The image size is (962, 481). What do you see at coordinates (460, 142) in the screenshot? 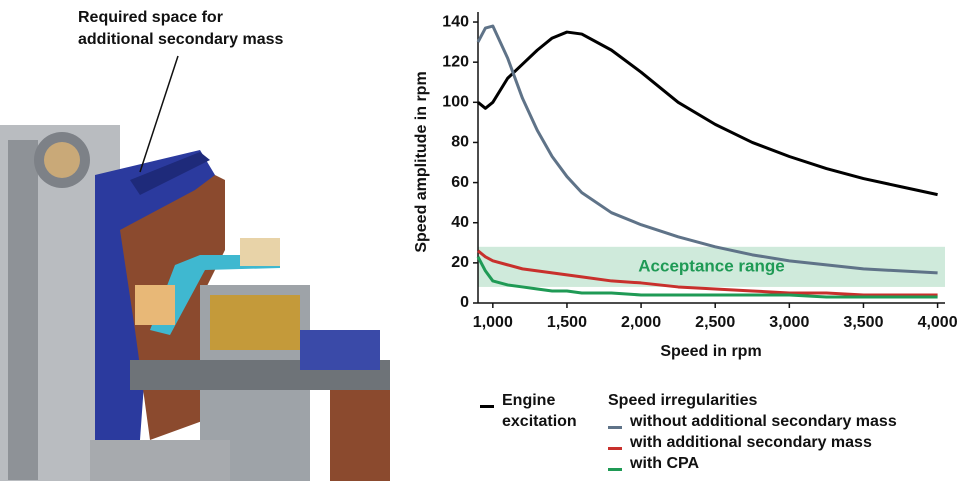
I see `y-tick-label: 80` at bounding box center [460, 142].